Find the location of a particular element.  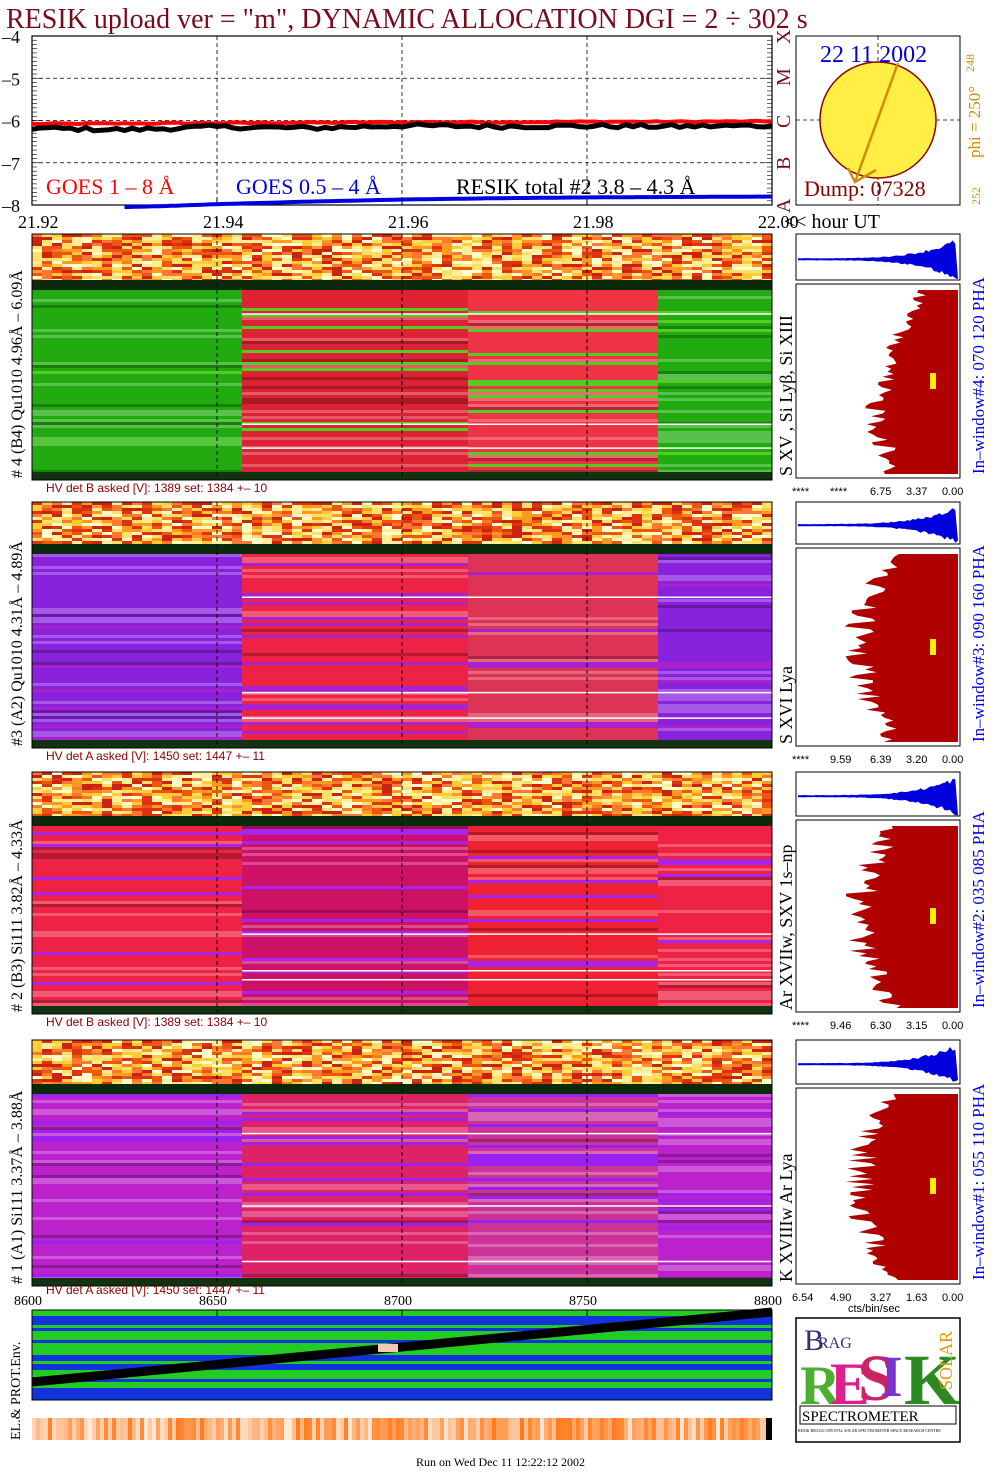

goes-y-tick-label: –4 is located at coordinates (10, 37).